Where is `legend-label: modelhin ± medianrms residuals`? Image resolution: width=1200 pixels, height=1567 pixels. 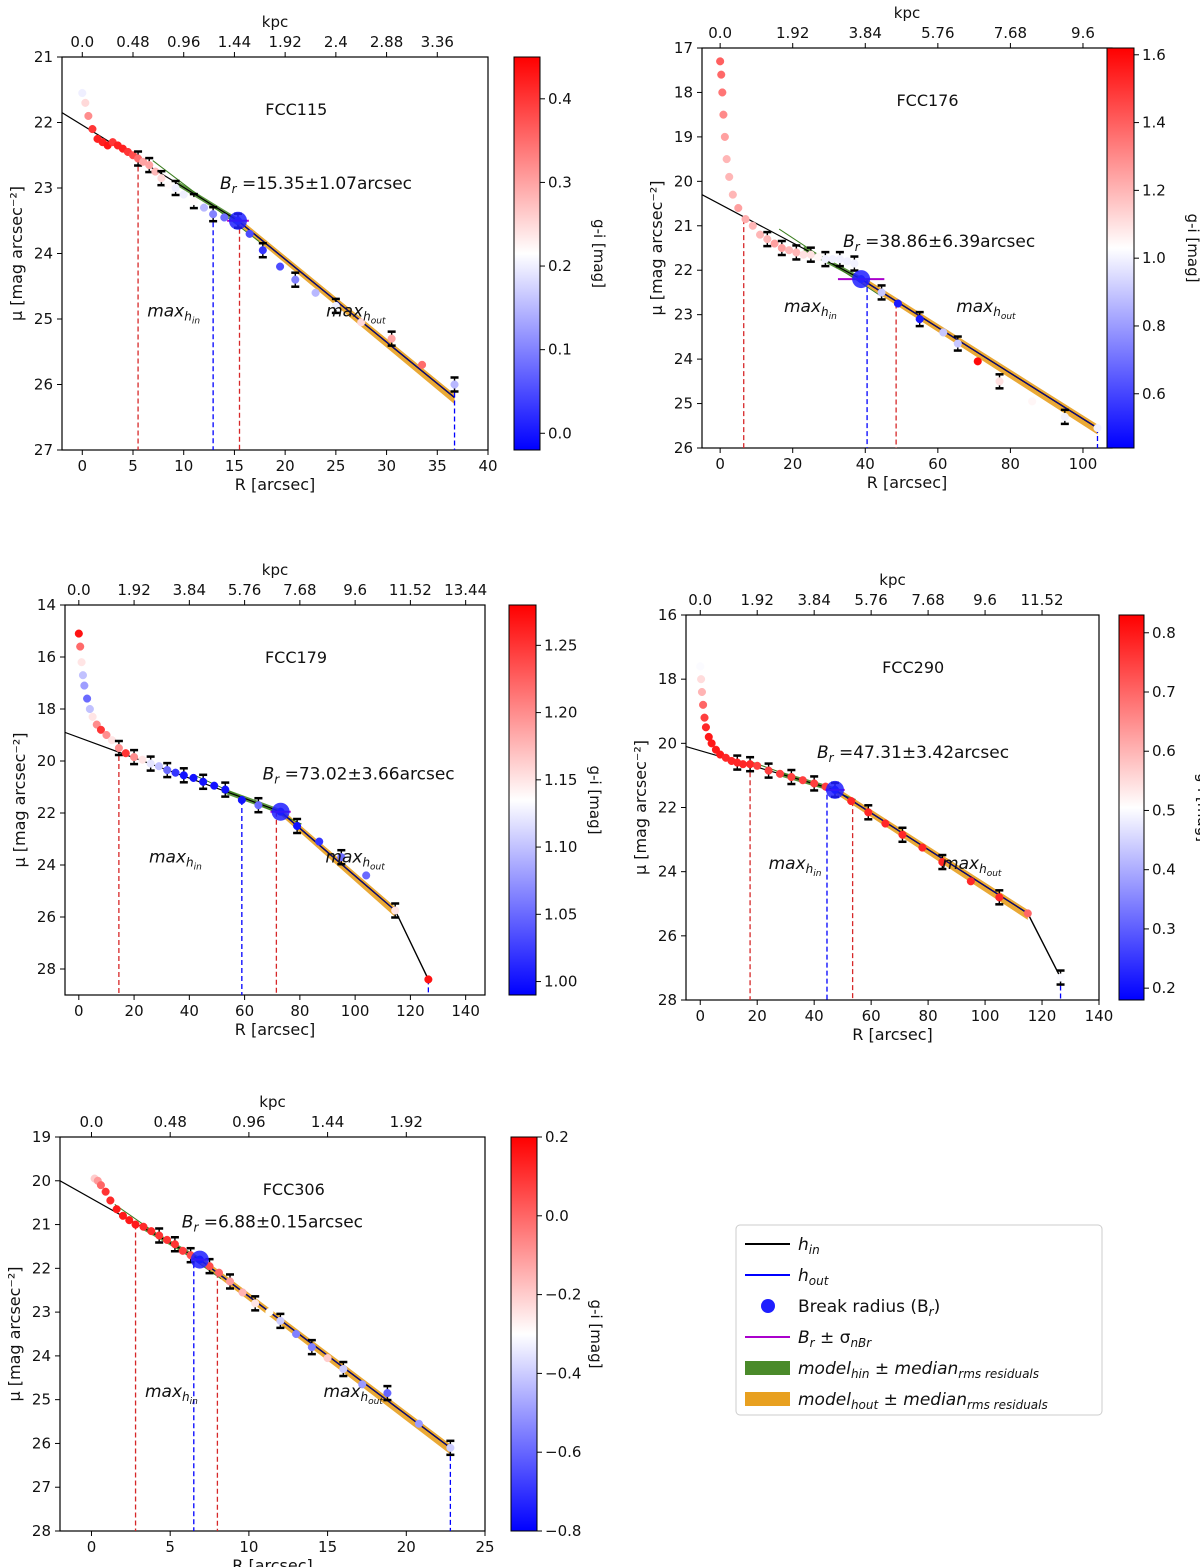 legend-label: modelhin ± medianrms residuals is located at coordinates (918, 1370).